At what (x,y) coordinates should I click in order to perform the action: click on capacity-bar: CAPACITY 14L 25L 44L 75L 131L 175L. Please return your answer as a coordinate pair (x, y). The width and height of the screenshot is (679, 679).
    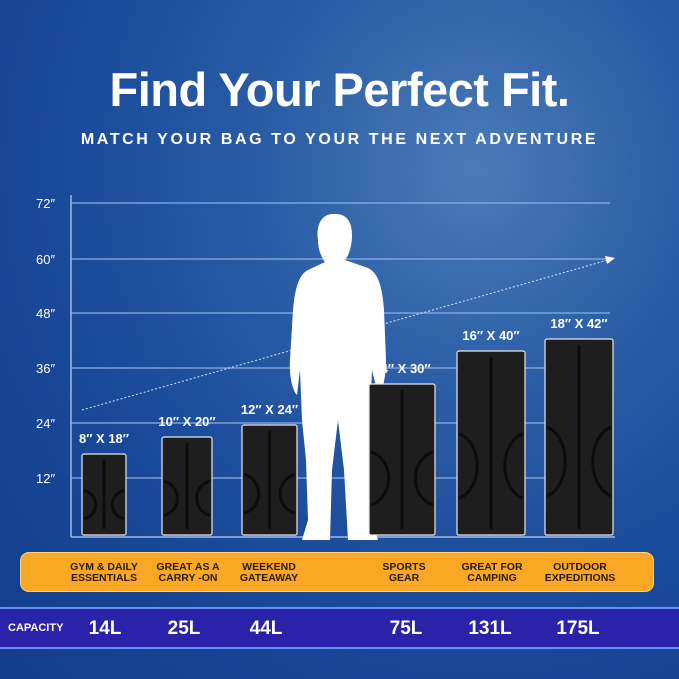
    Looking at the image, I should click on (339, 628).